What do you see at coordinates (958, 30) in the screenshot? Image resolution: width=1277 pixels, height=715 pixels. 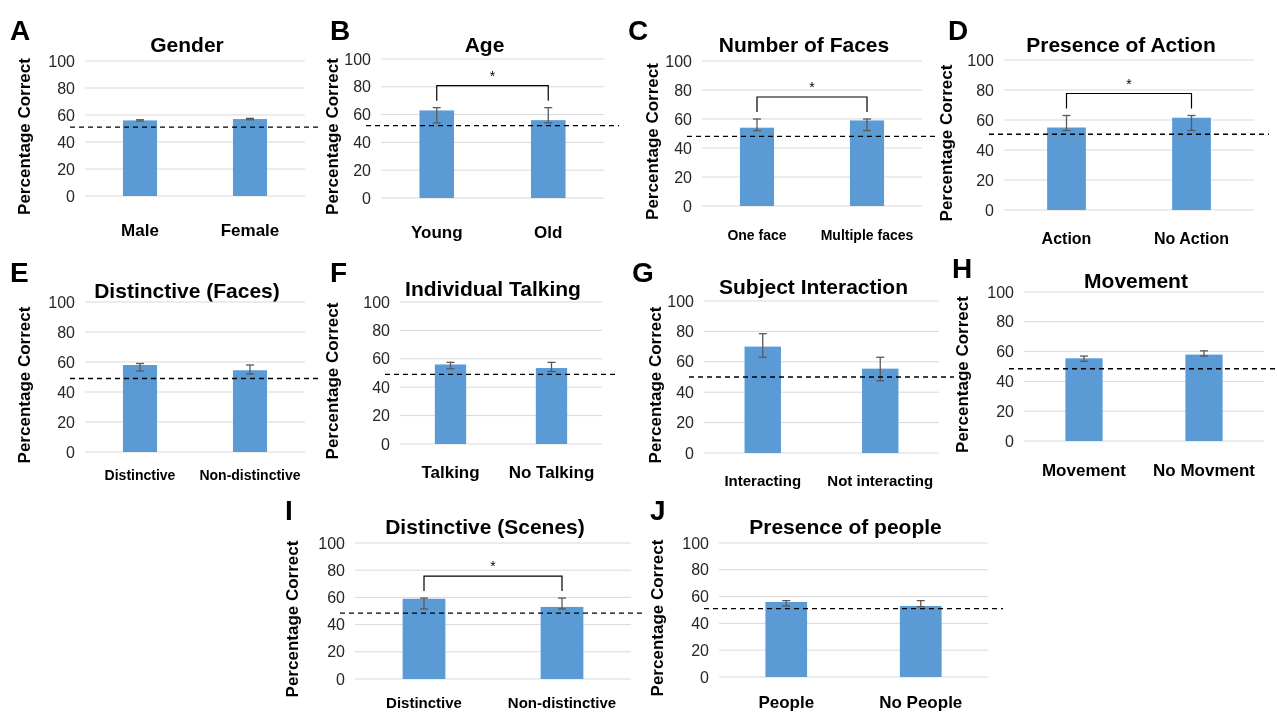 I see `text: D` at bounding box center [958, 30].